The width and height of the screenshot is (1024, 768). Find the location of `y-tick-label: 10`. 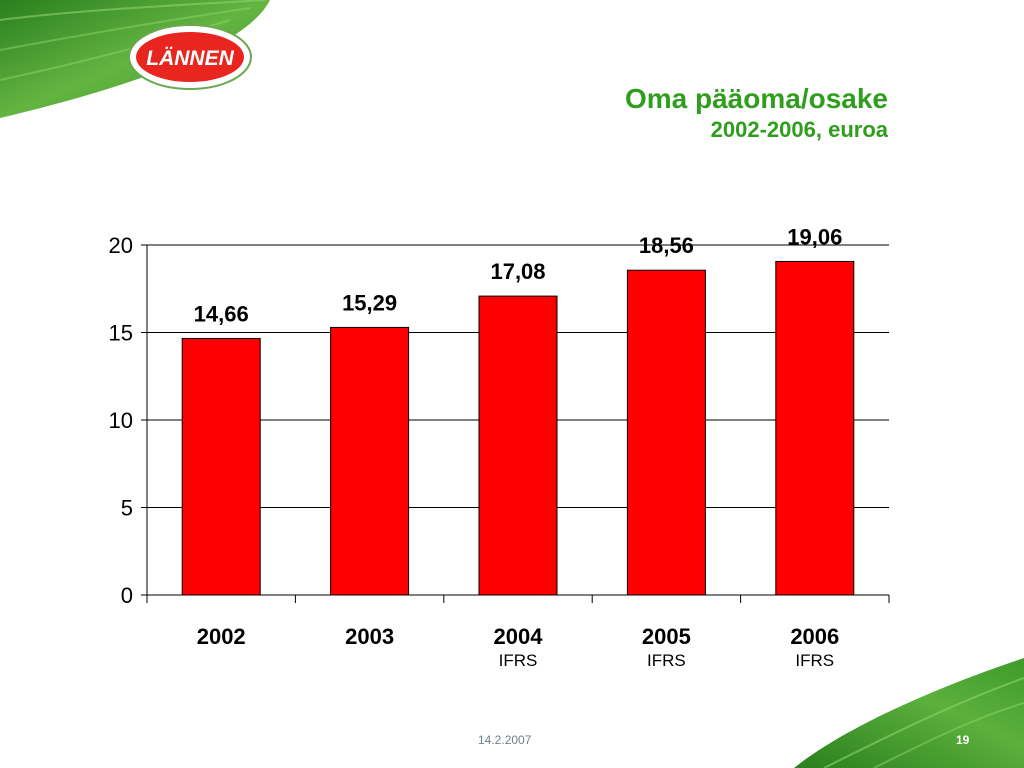

y-tick-label: 10 is located at coordinates (121, 420).